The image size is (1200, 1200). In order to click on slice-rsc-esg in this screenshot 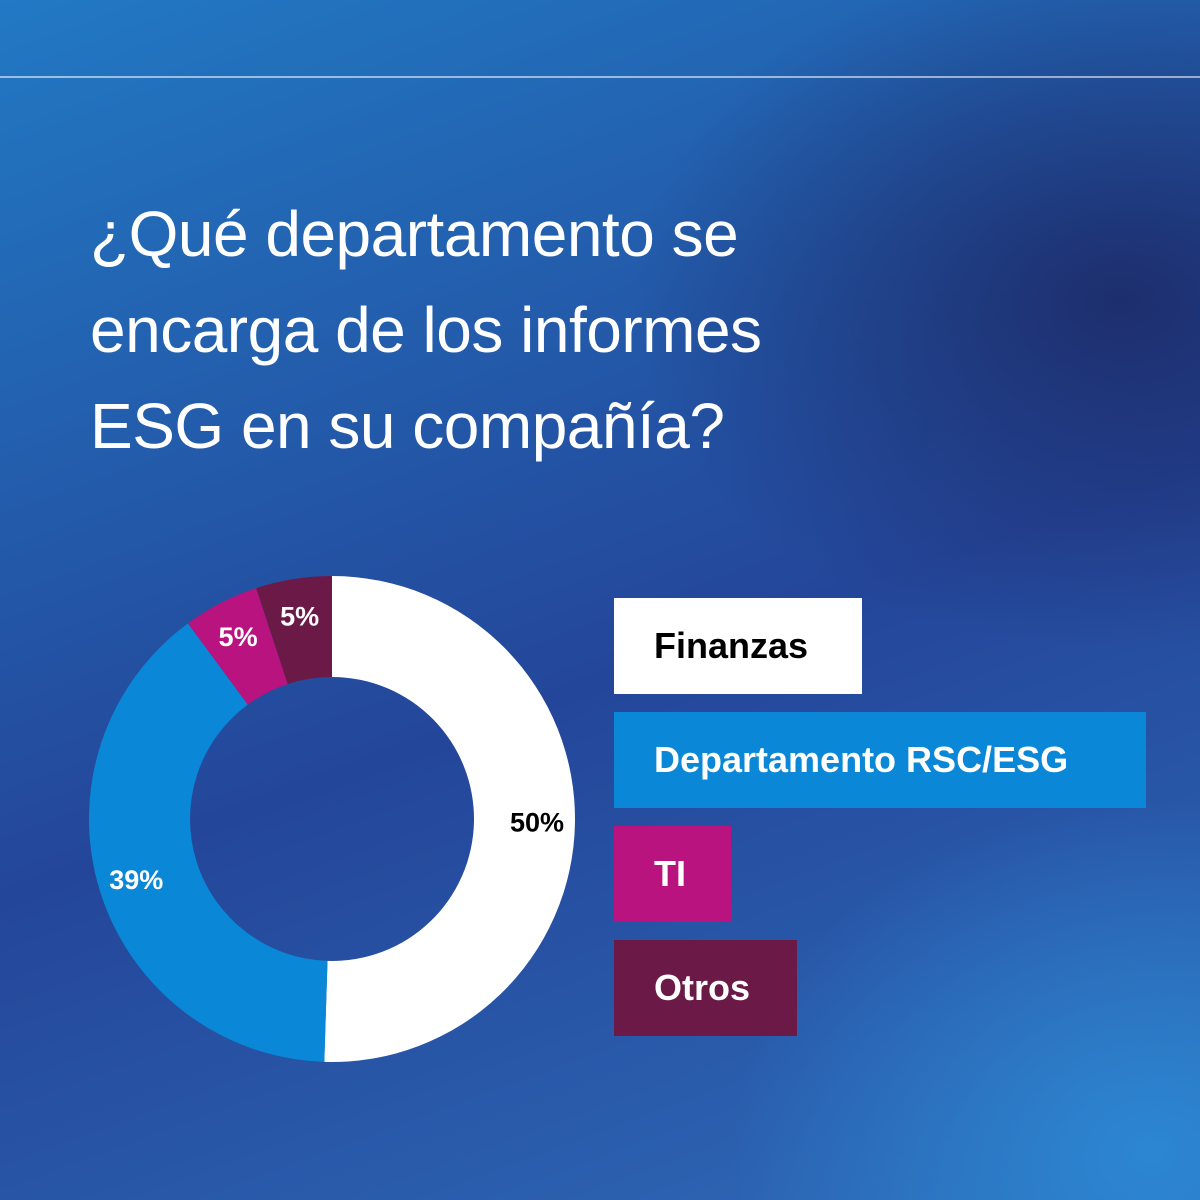, I will do `click(208, 842)`.